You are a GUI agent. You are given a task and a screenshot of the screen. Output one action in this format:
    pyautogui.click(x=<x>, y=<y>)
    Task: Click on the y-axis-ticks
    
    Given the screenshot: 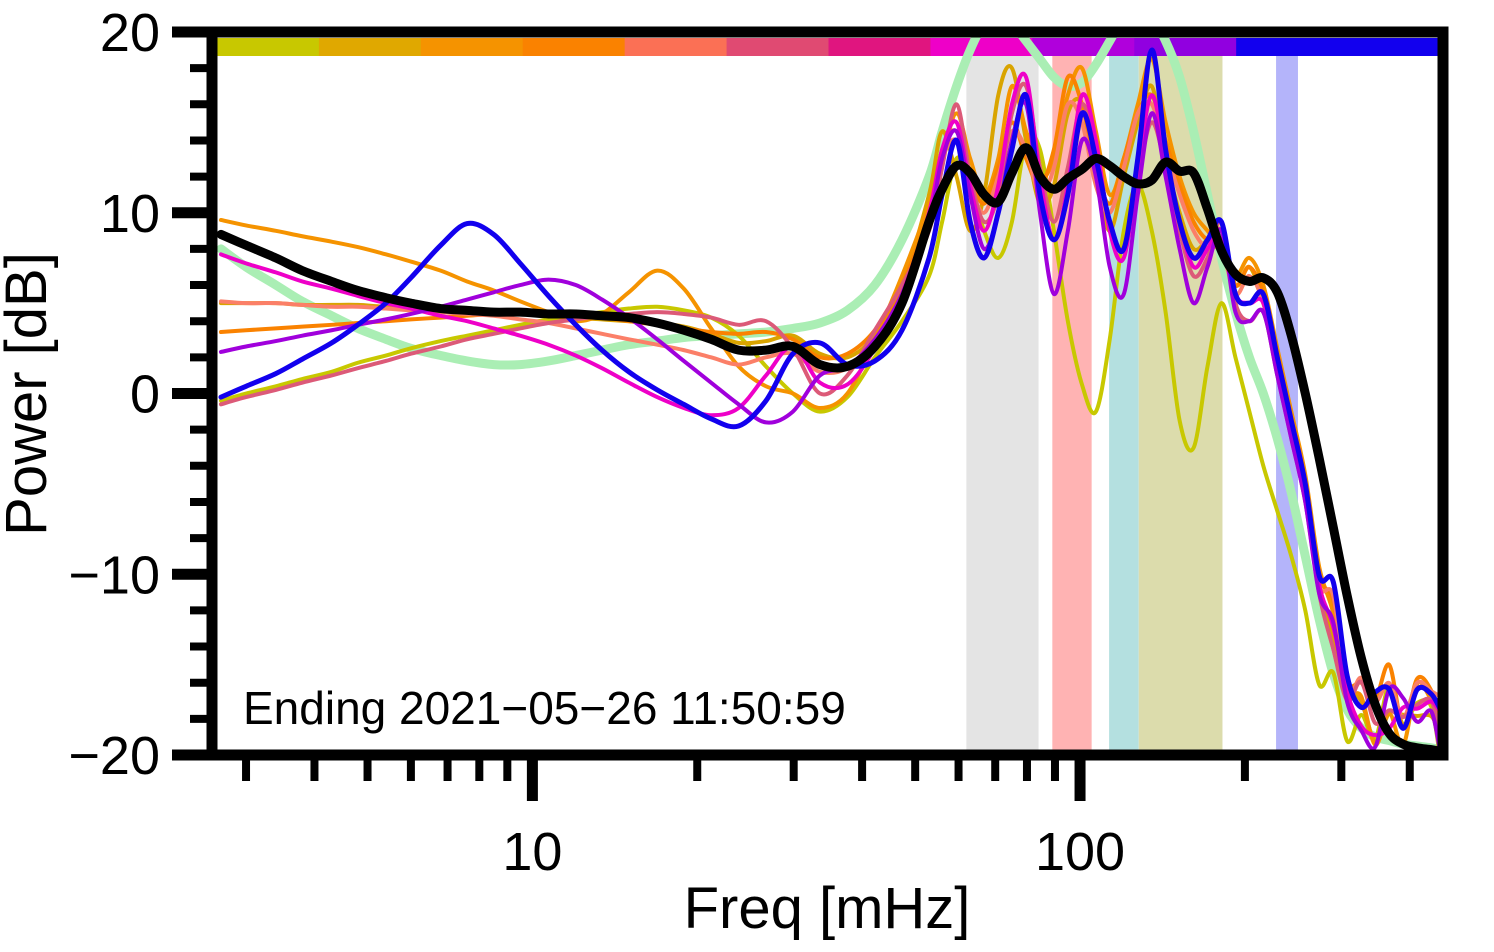 What is the action you would take?
    pyautogui.click(x=190, y=393)
    